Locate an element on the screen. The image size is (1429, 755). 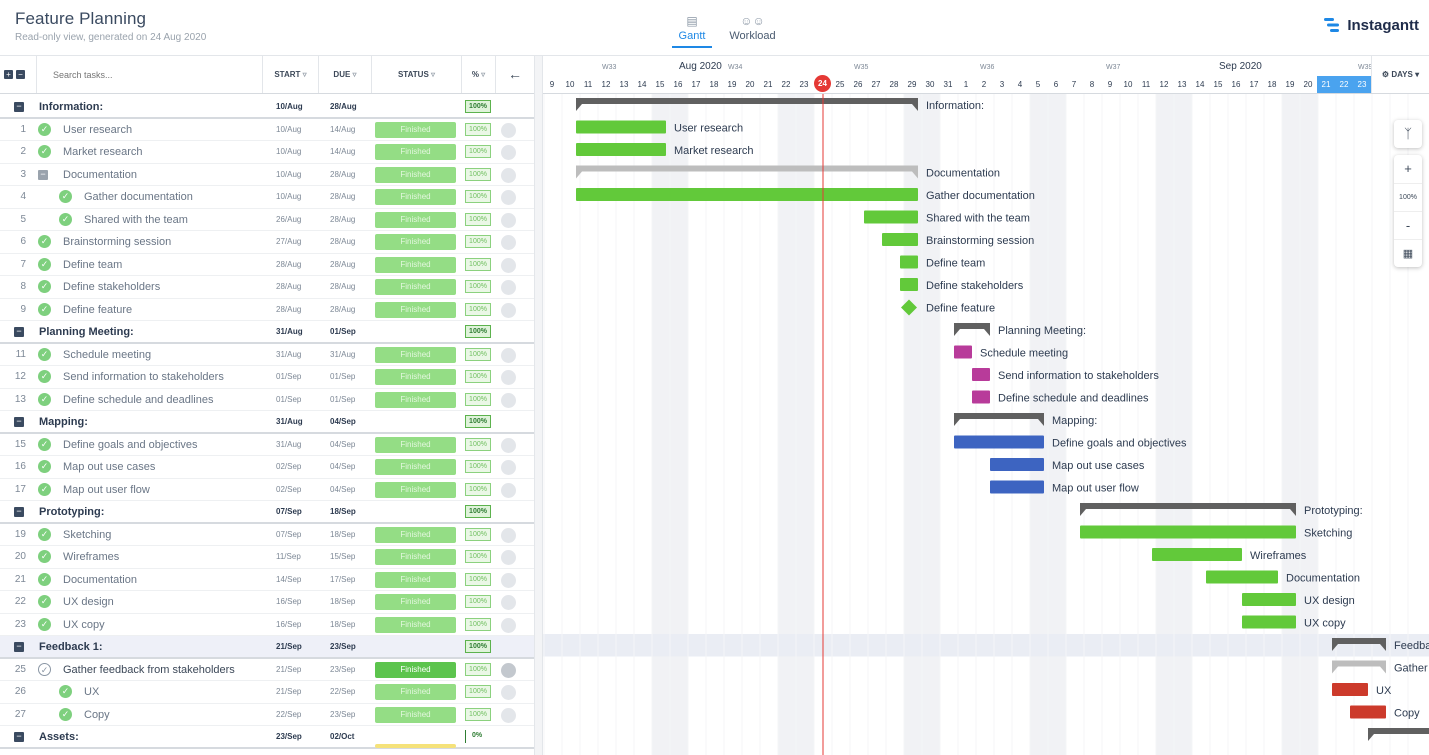
task-name: UX copy is located at coordinates (84, 624).